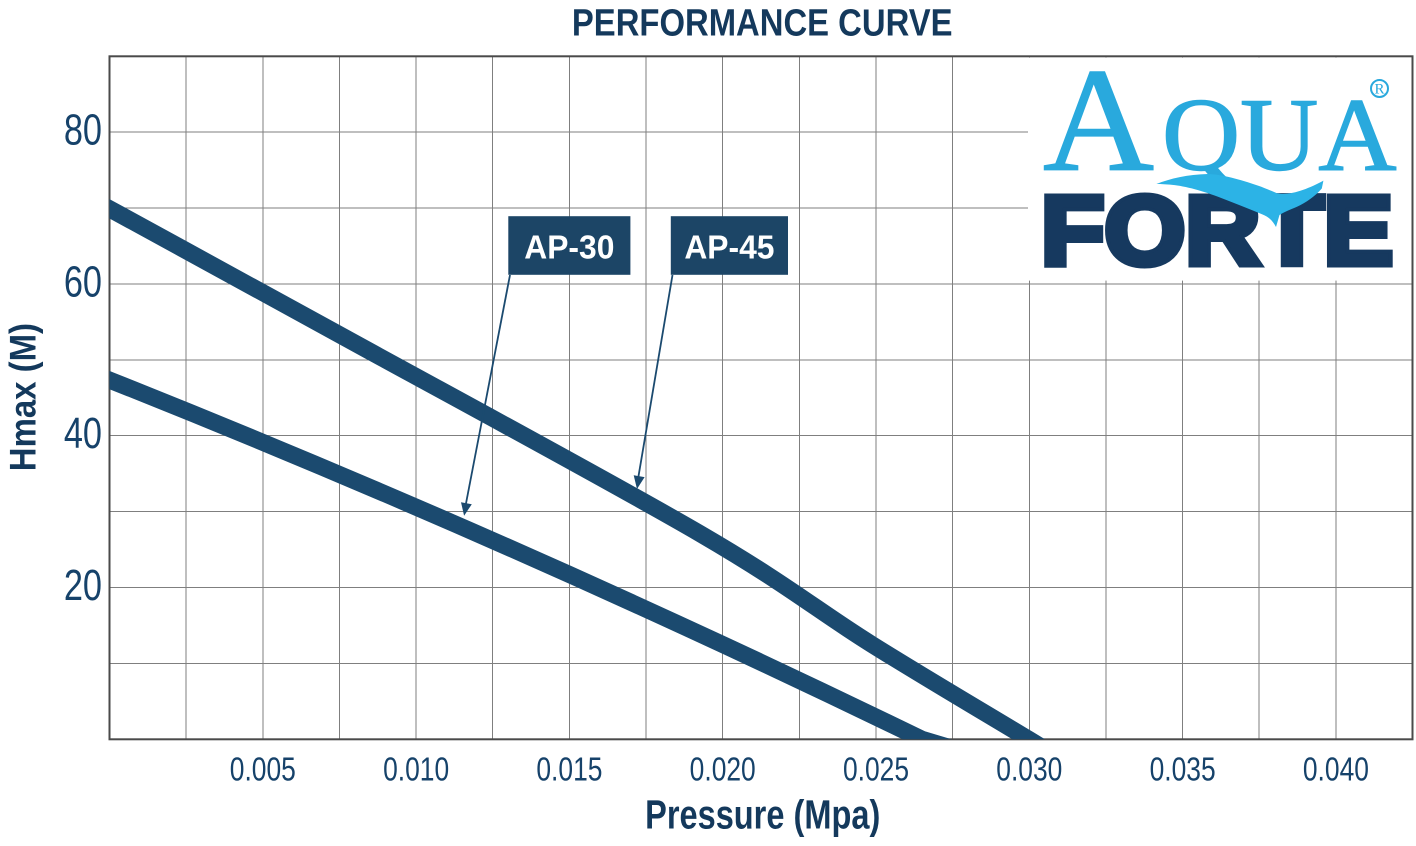  What do you see at coordinates (83, 585) in the screenshot?
I see `svg-text: 20` at bounding box center [83, 585].